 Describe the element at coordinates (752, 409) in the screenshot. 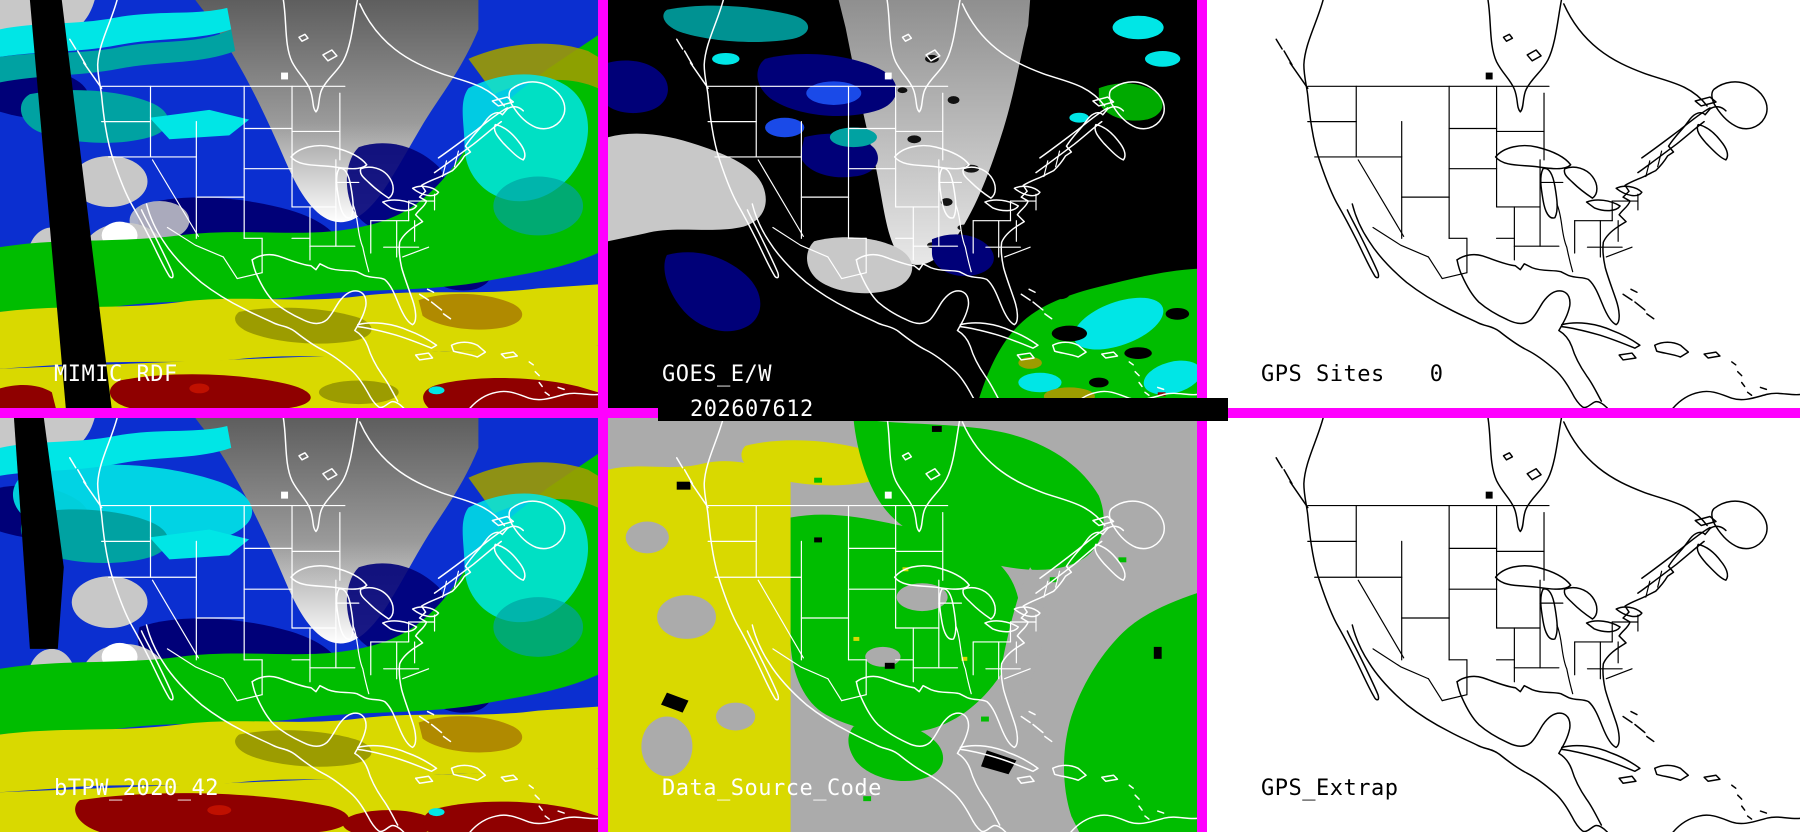

I see `timestamp-text: 202607612` at that location.